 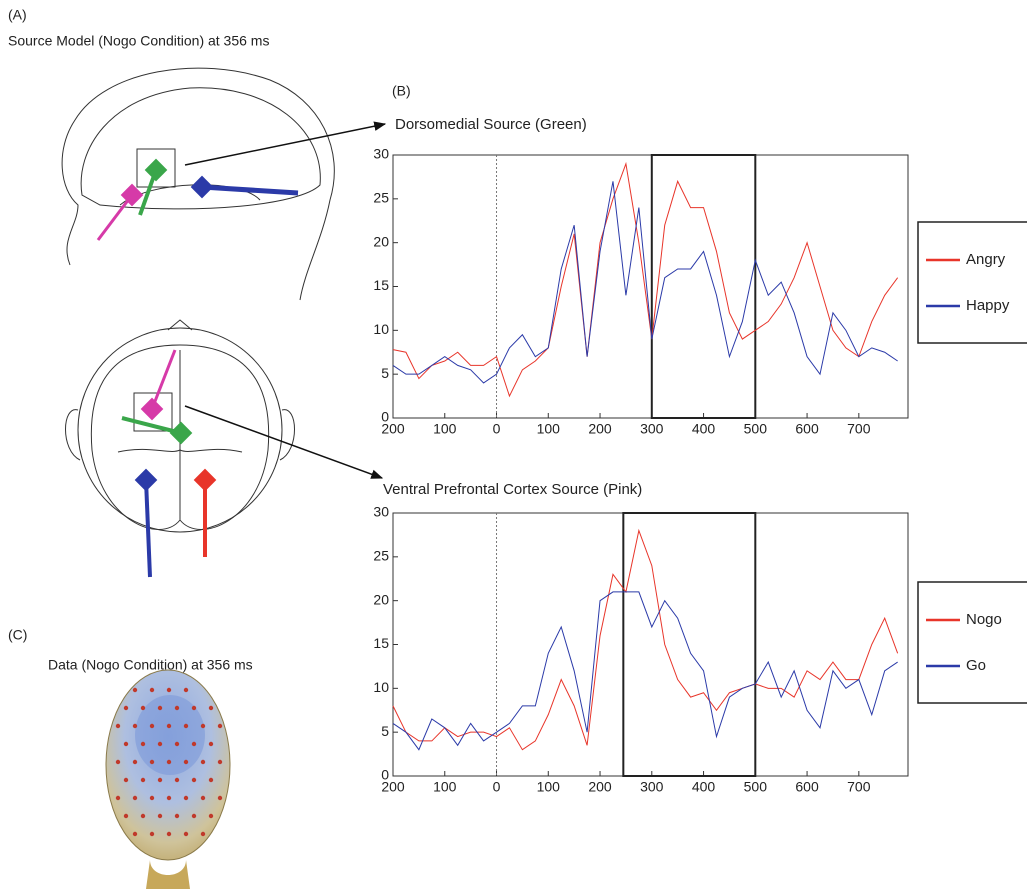 What do you see at coordinates (988, 305) in the screenshot?
I see `legend-label: Happy` at bounding box center [988, 305].